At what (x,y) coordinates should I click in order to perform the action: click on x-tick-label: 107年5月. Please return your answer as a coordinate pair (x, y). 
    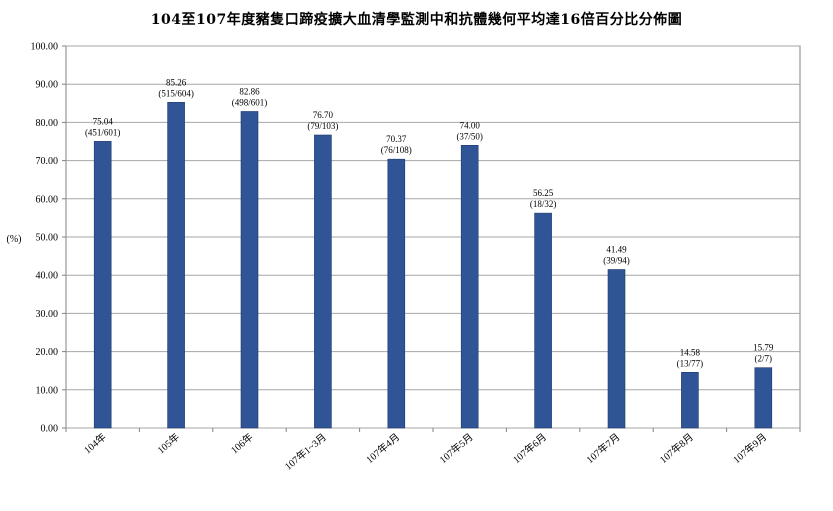
    Looking at the image, I should click on (456, 448).